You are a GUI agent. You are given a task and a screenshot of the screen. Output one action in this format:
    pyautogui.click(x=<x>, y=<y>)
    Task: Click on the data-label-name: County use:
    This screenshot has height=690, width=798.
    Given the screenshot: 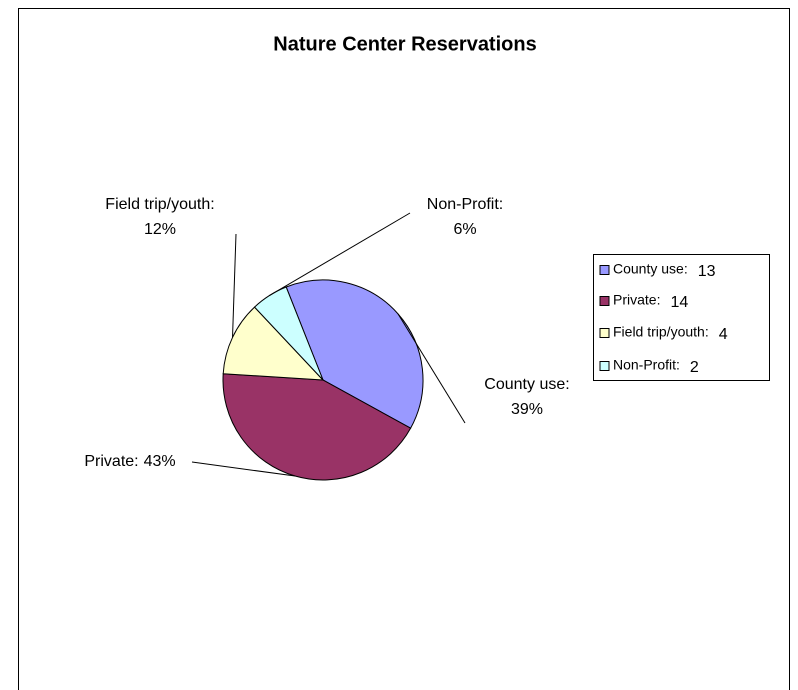 What is the action you would take?
    pyautogui.click(x=526, y=384)
    